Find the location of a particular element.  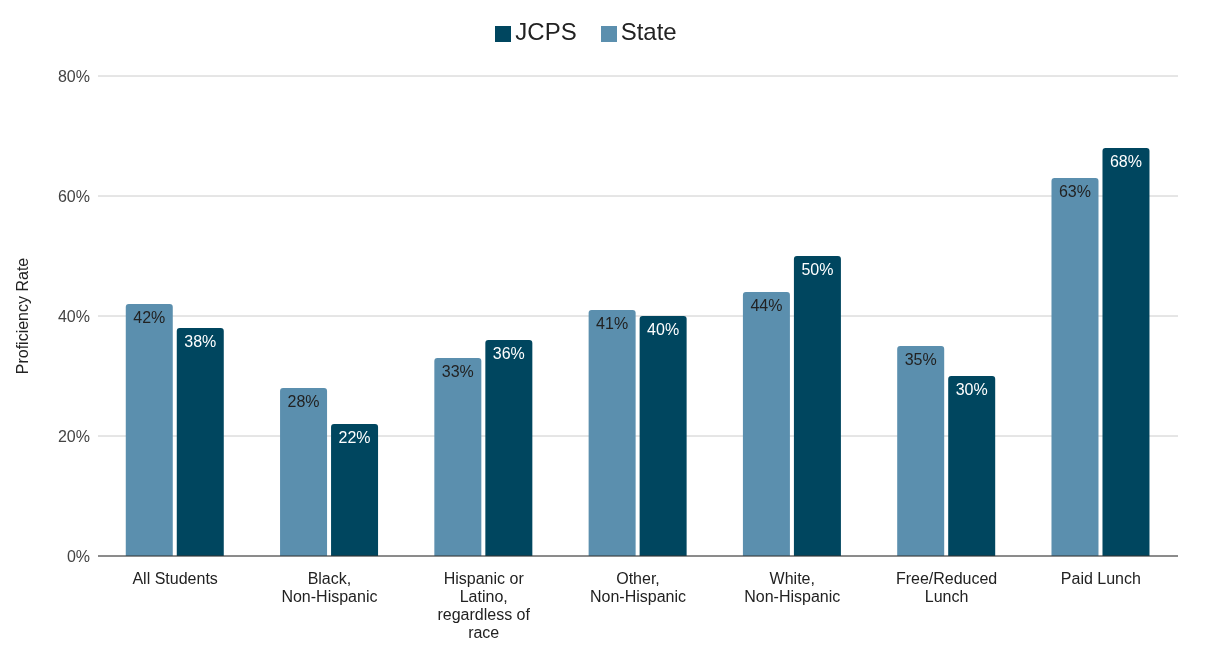

y-axis-title: Proficiency Rate is located at coordinates (22, 316).